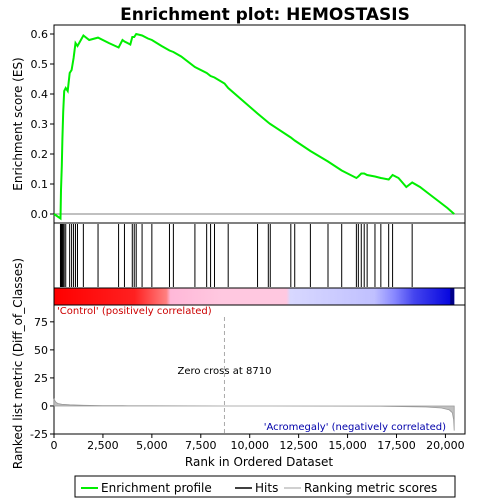 This screenshot has width=500, height=500. I want to click on zero-cross-label: Zero cross at 8710, so click(224, 371).